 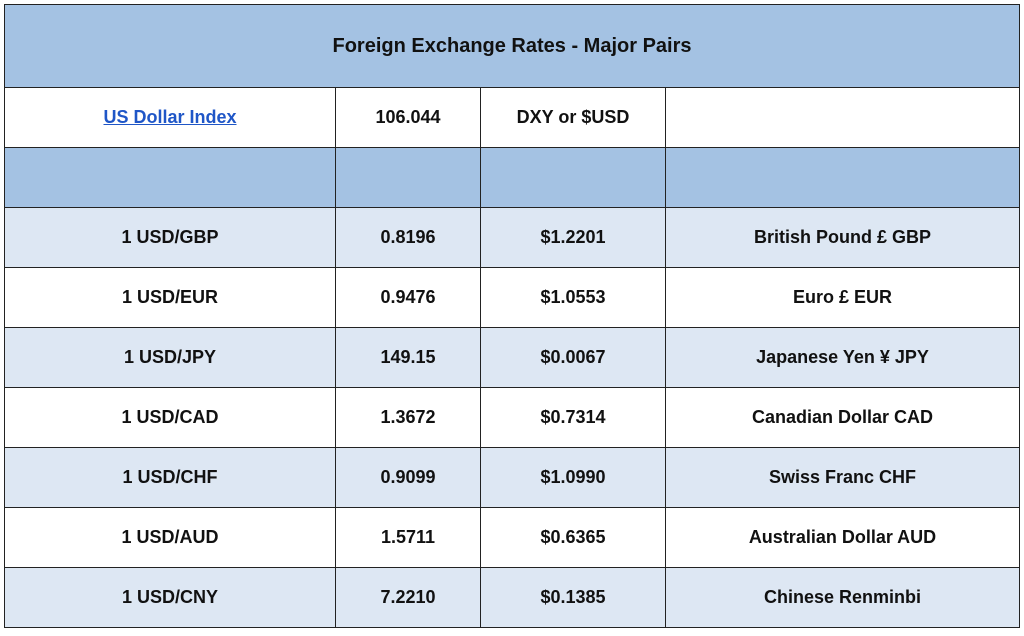 What do you see at coordinates (408, 237) in the screenshot?
I see `rate-cell: 0.8196` at bounding box center [408, 237].